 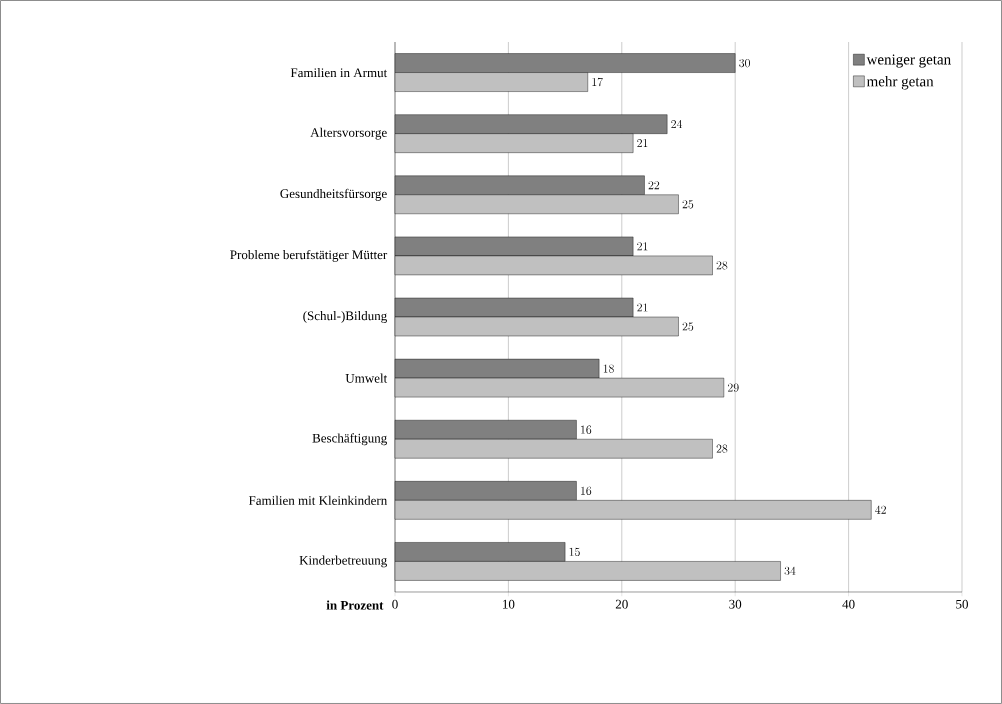 I want to click on x-tick-label: 20, so click(x=621, y=604).